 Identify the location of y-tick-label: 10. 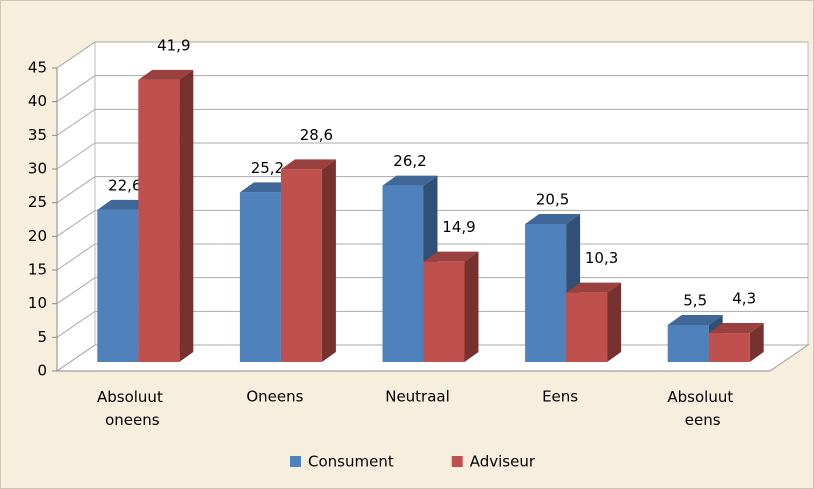
(37, 303).